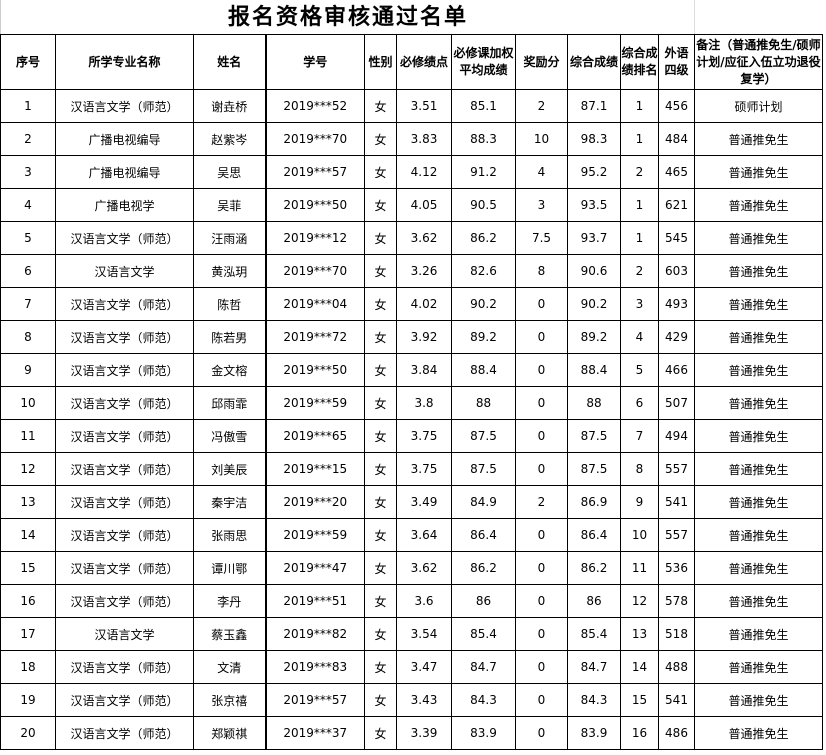  I want to click on cell-gpa: 3.8, so click(424, 403).